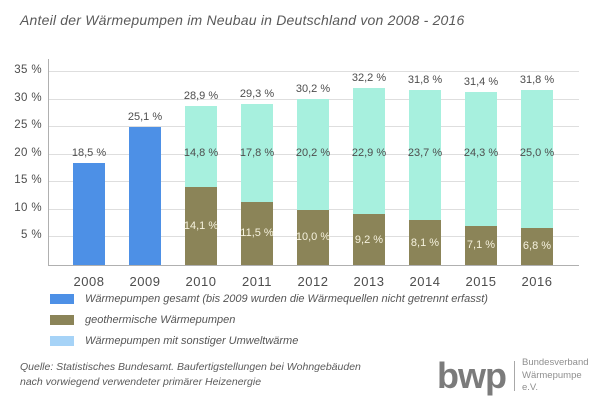  What do you see at coordinates (481, 82) in the screenshot?
I see `total-value-label: 31,4 %` at bounding box center [481, 82].